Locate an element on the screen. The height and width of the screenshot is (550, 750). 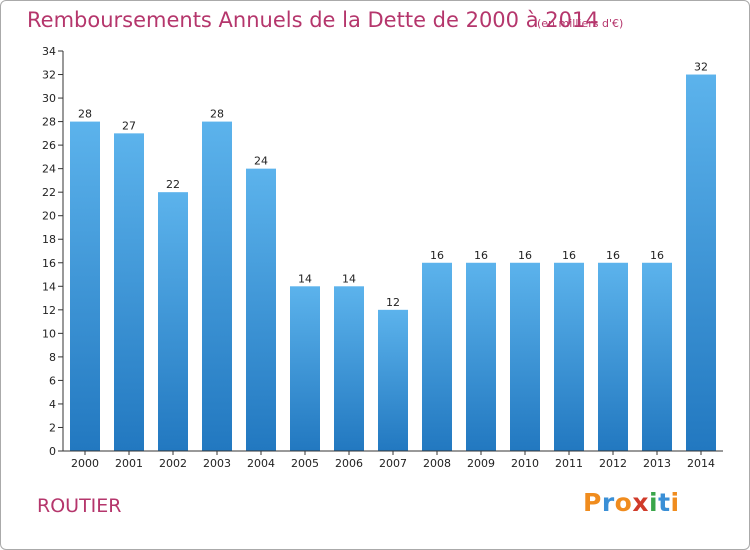
bar-2012 is located at coordinates (613, 356).